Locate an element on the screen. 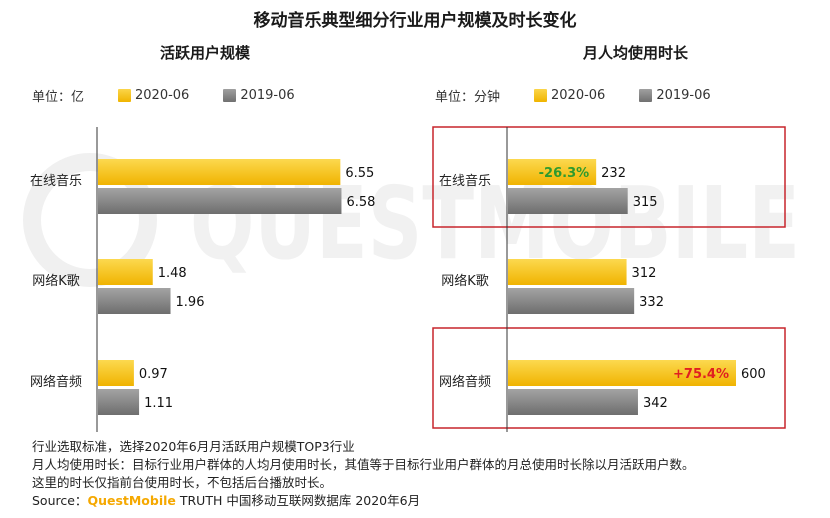 The width and height of the screenshot is (830, 518). left-unit-label: 单位：亿 is located at coordinates (58, 97).